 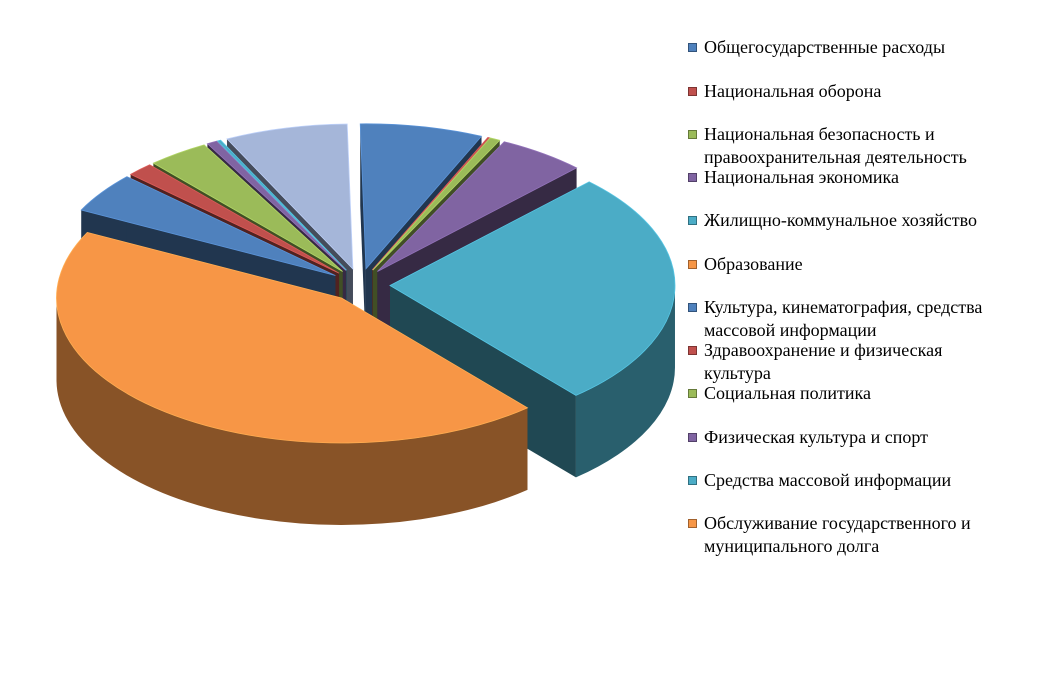 I want to click on pie-slice-здравоохранение-и-физическая-культура, so click(x=234, y=219).